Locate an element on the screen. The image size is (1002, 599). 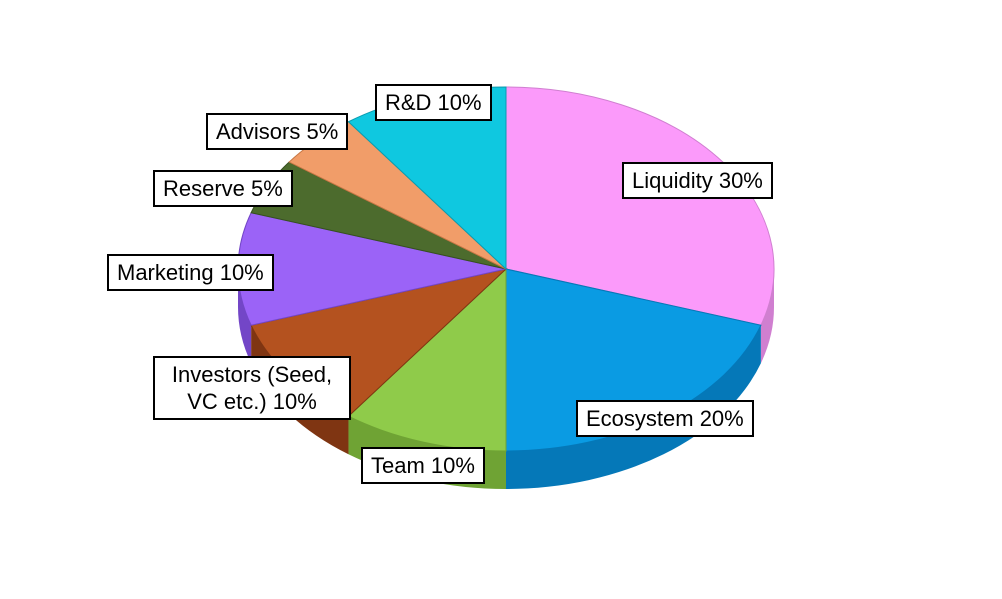
data-label-investors: Investors (Seed, VC etc.) 10% is located at coordinates (252, 388).